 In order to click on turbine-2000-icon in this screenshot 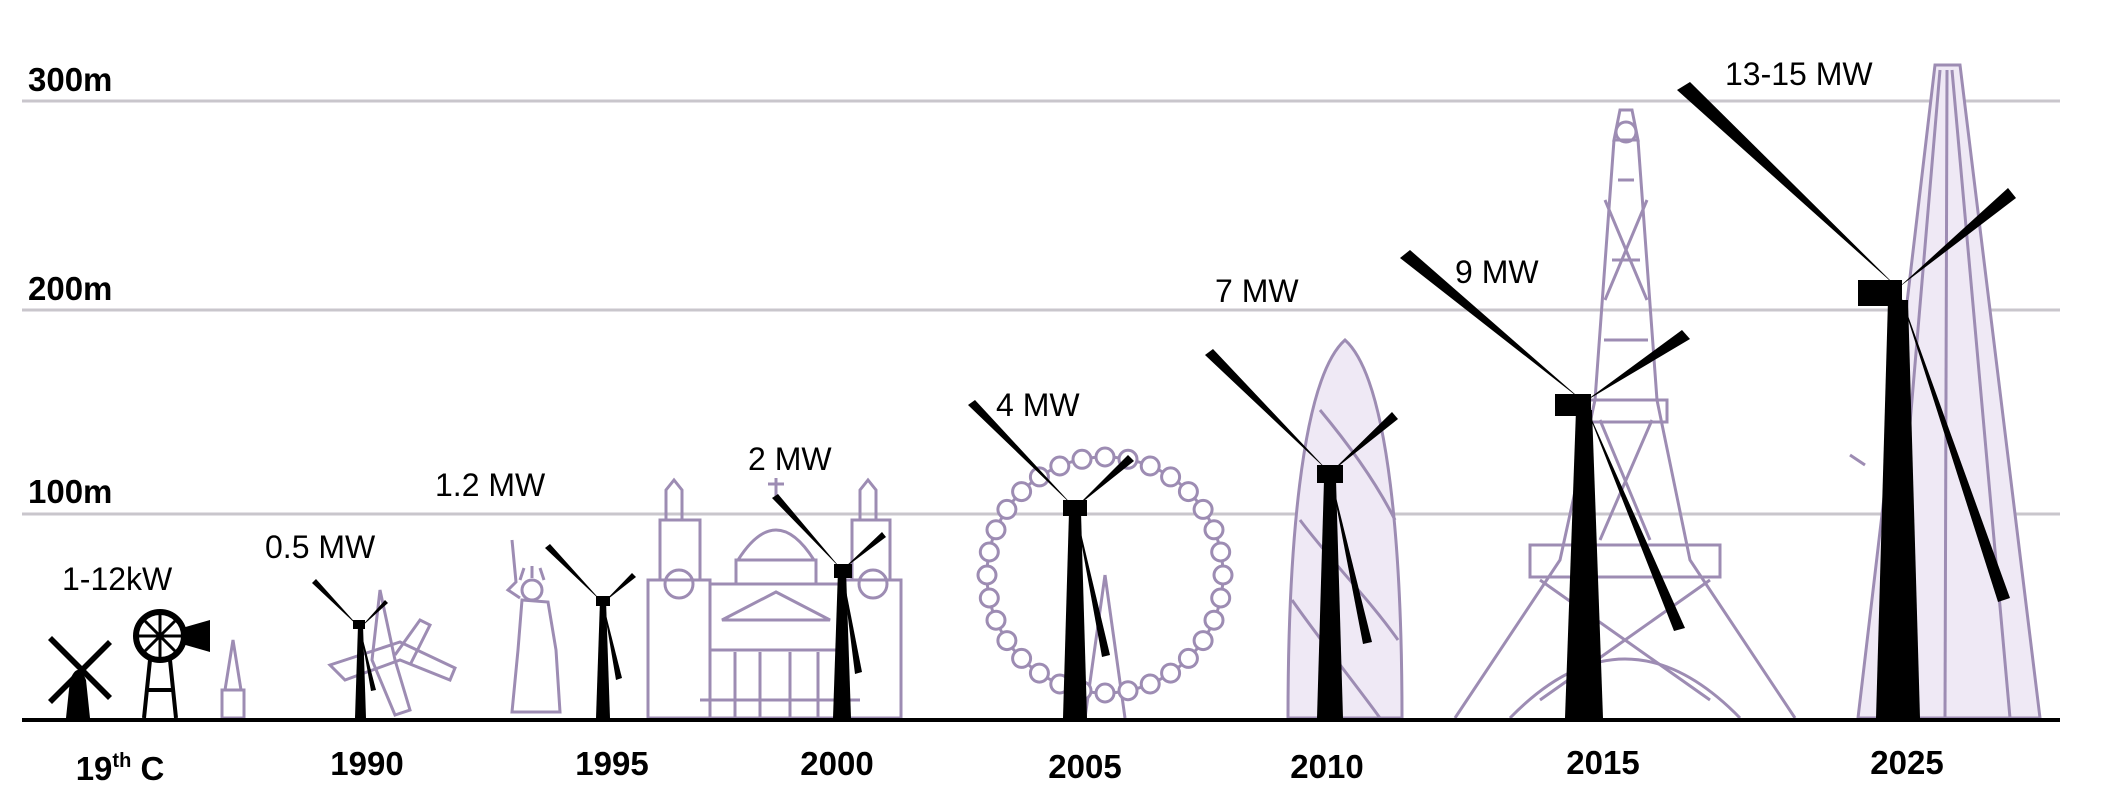, I will do `click(829, 606)`.